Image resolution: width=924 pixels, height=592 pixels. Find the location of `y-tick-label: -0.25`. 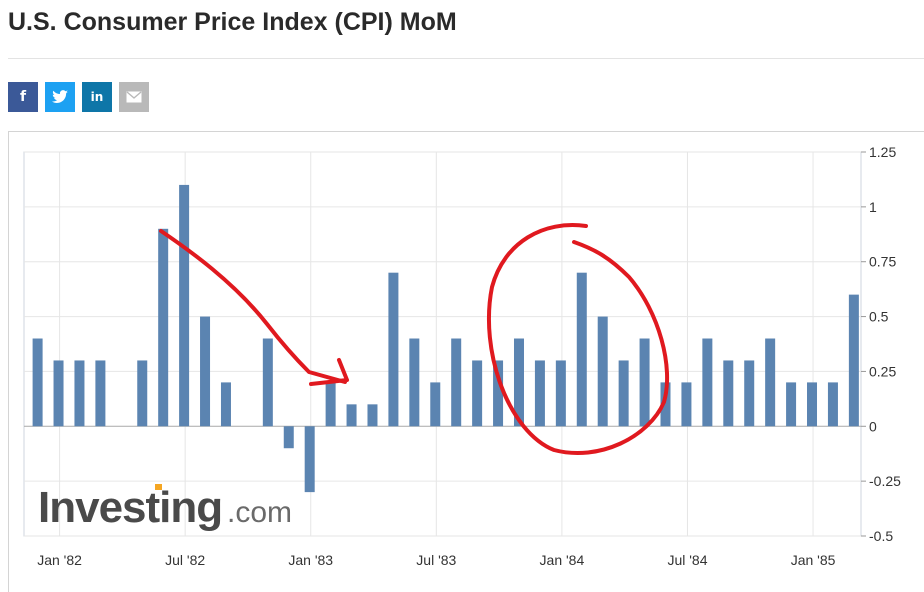

y-tick-label: -0.25 is located at coordinates (885, 481).